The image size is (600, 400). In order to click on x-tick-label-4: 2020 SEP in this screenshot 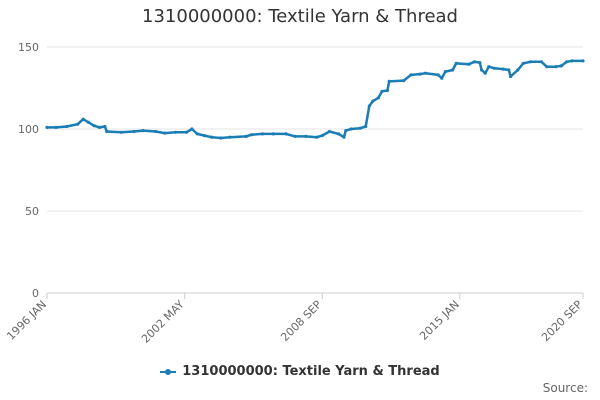, I will do `click(562, 321)`.